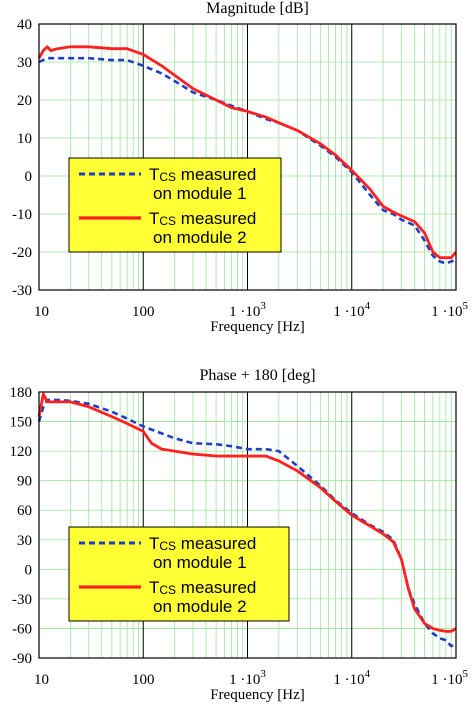 This screenshot has height=705, width=474. What do you see at coordinates (22, 659) in the screenshot?
I see `y-tick-label: -90` at bounding box center [22, 659].